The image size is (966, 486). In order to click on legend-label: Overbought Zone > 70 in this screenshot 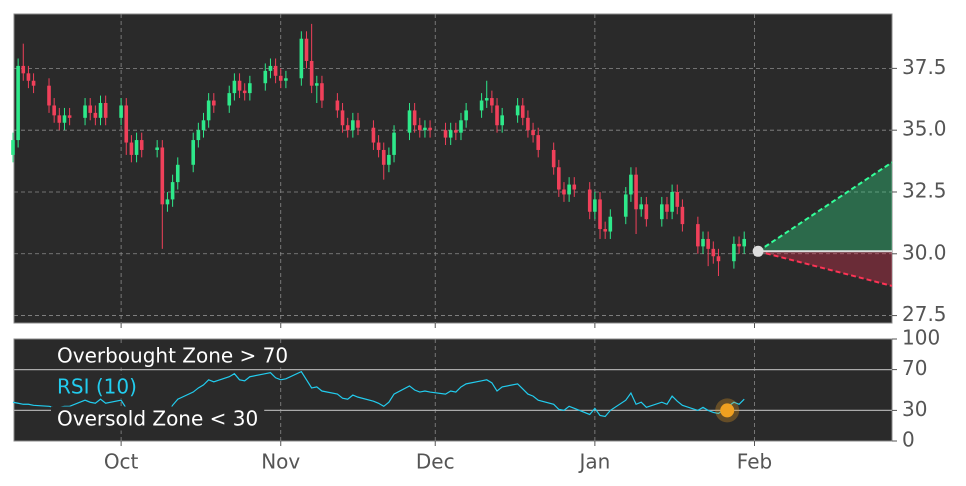, I will do `click(172, 356)`.